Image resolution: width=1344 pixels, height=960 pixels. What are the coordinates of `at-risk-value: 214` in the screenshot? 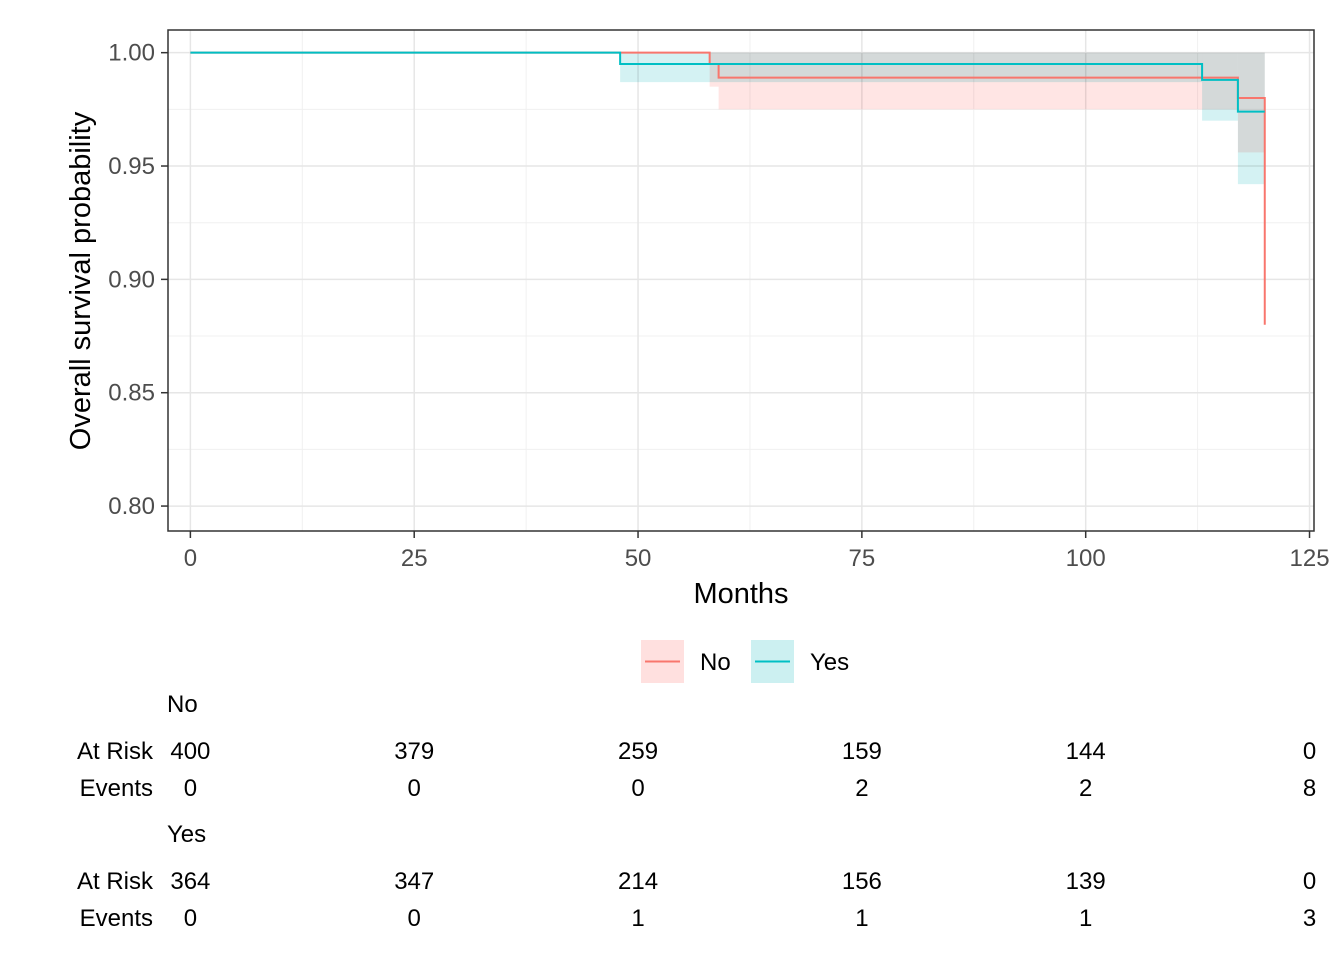 It's located at (638, 881).